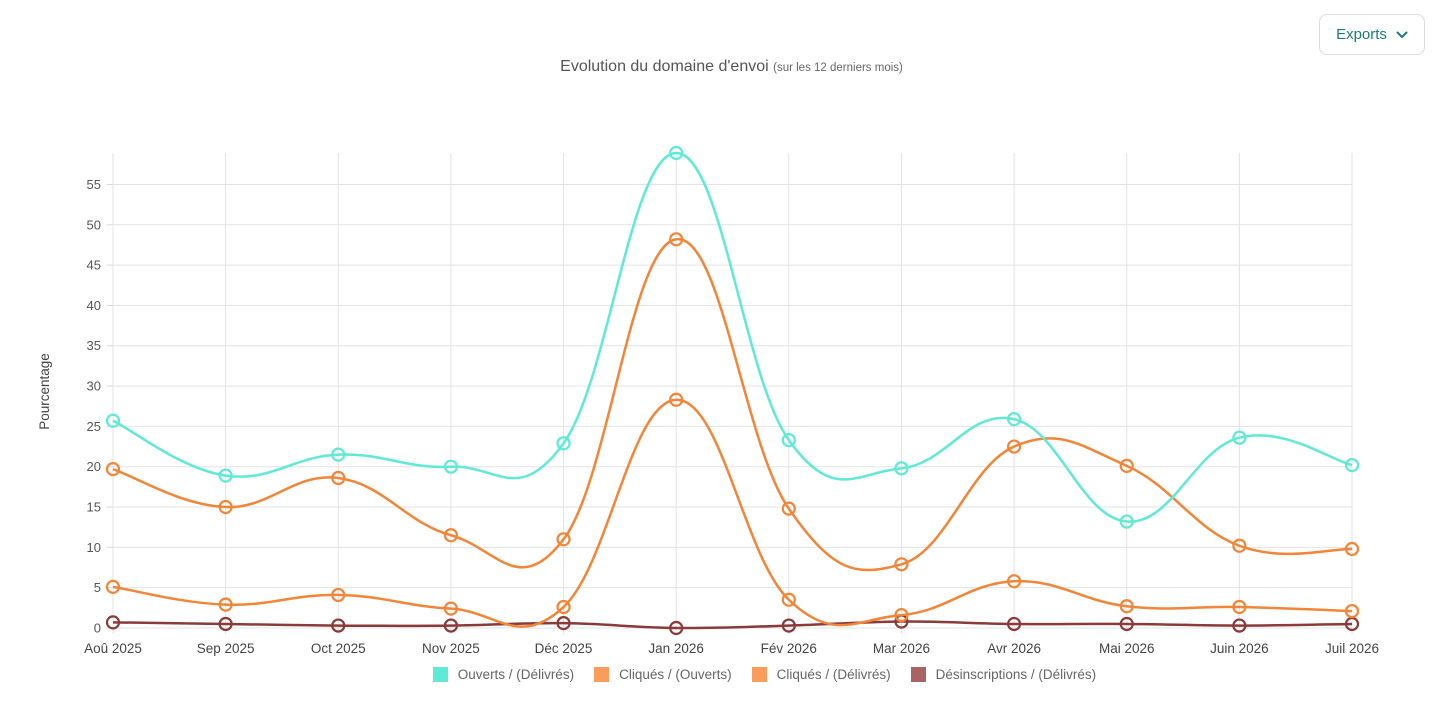 The width and height of the screenshot is (1446, 712). What do you see at coordinates (94, 305) in the screenshot?
I see `y-tick-label: 40` at bounding box center [94, 305].